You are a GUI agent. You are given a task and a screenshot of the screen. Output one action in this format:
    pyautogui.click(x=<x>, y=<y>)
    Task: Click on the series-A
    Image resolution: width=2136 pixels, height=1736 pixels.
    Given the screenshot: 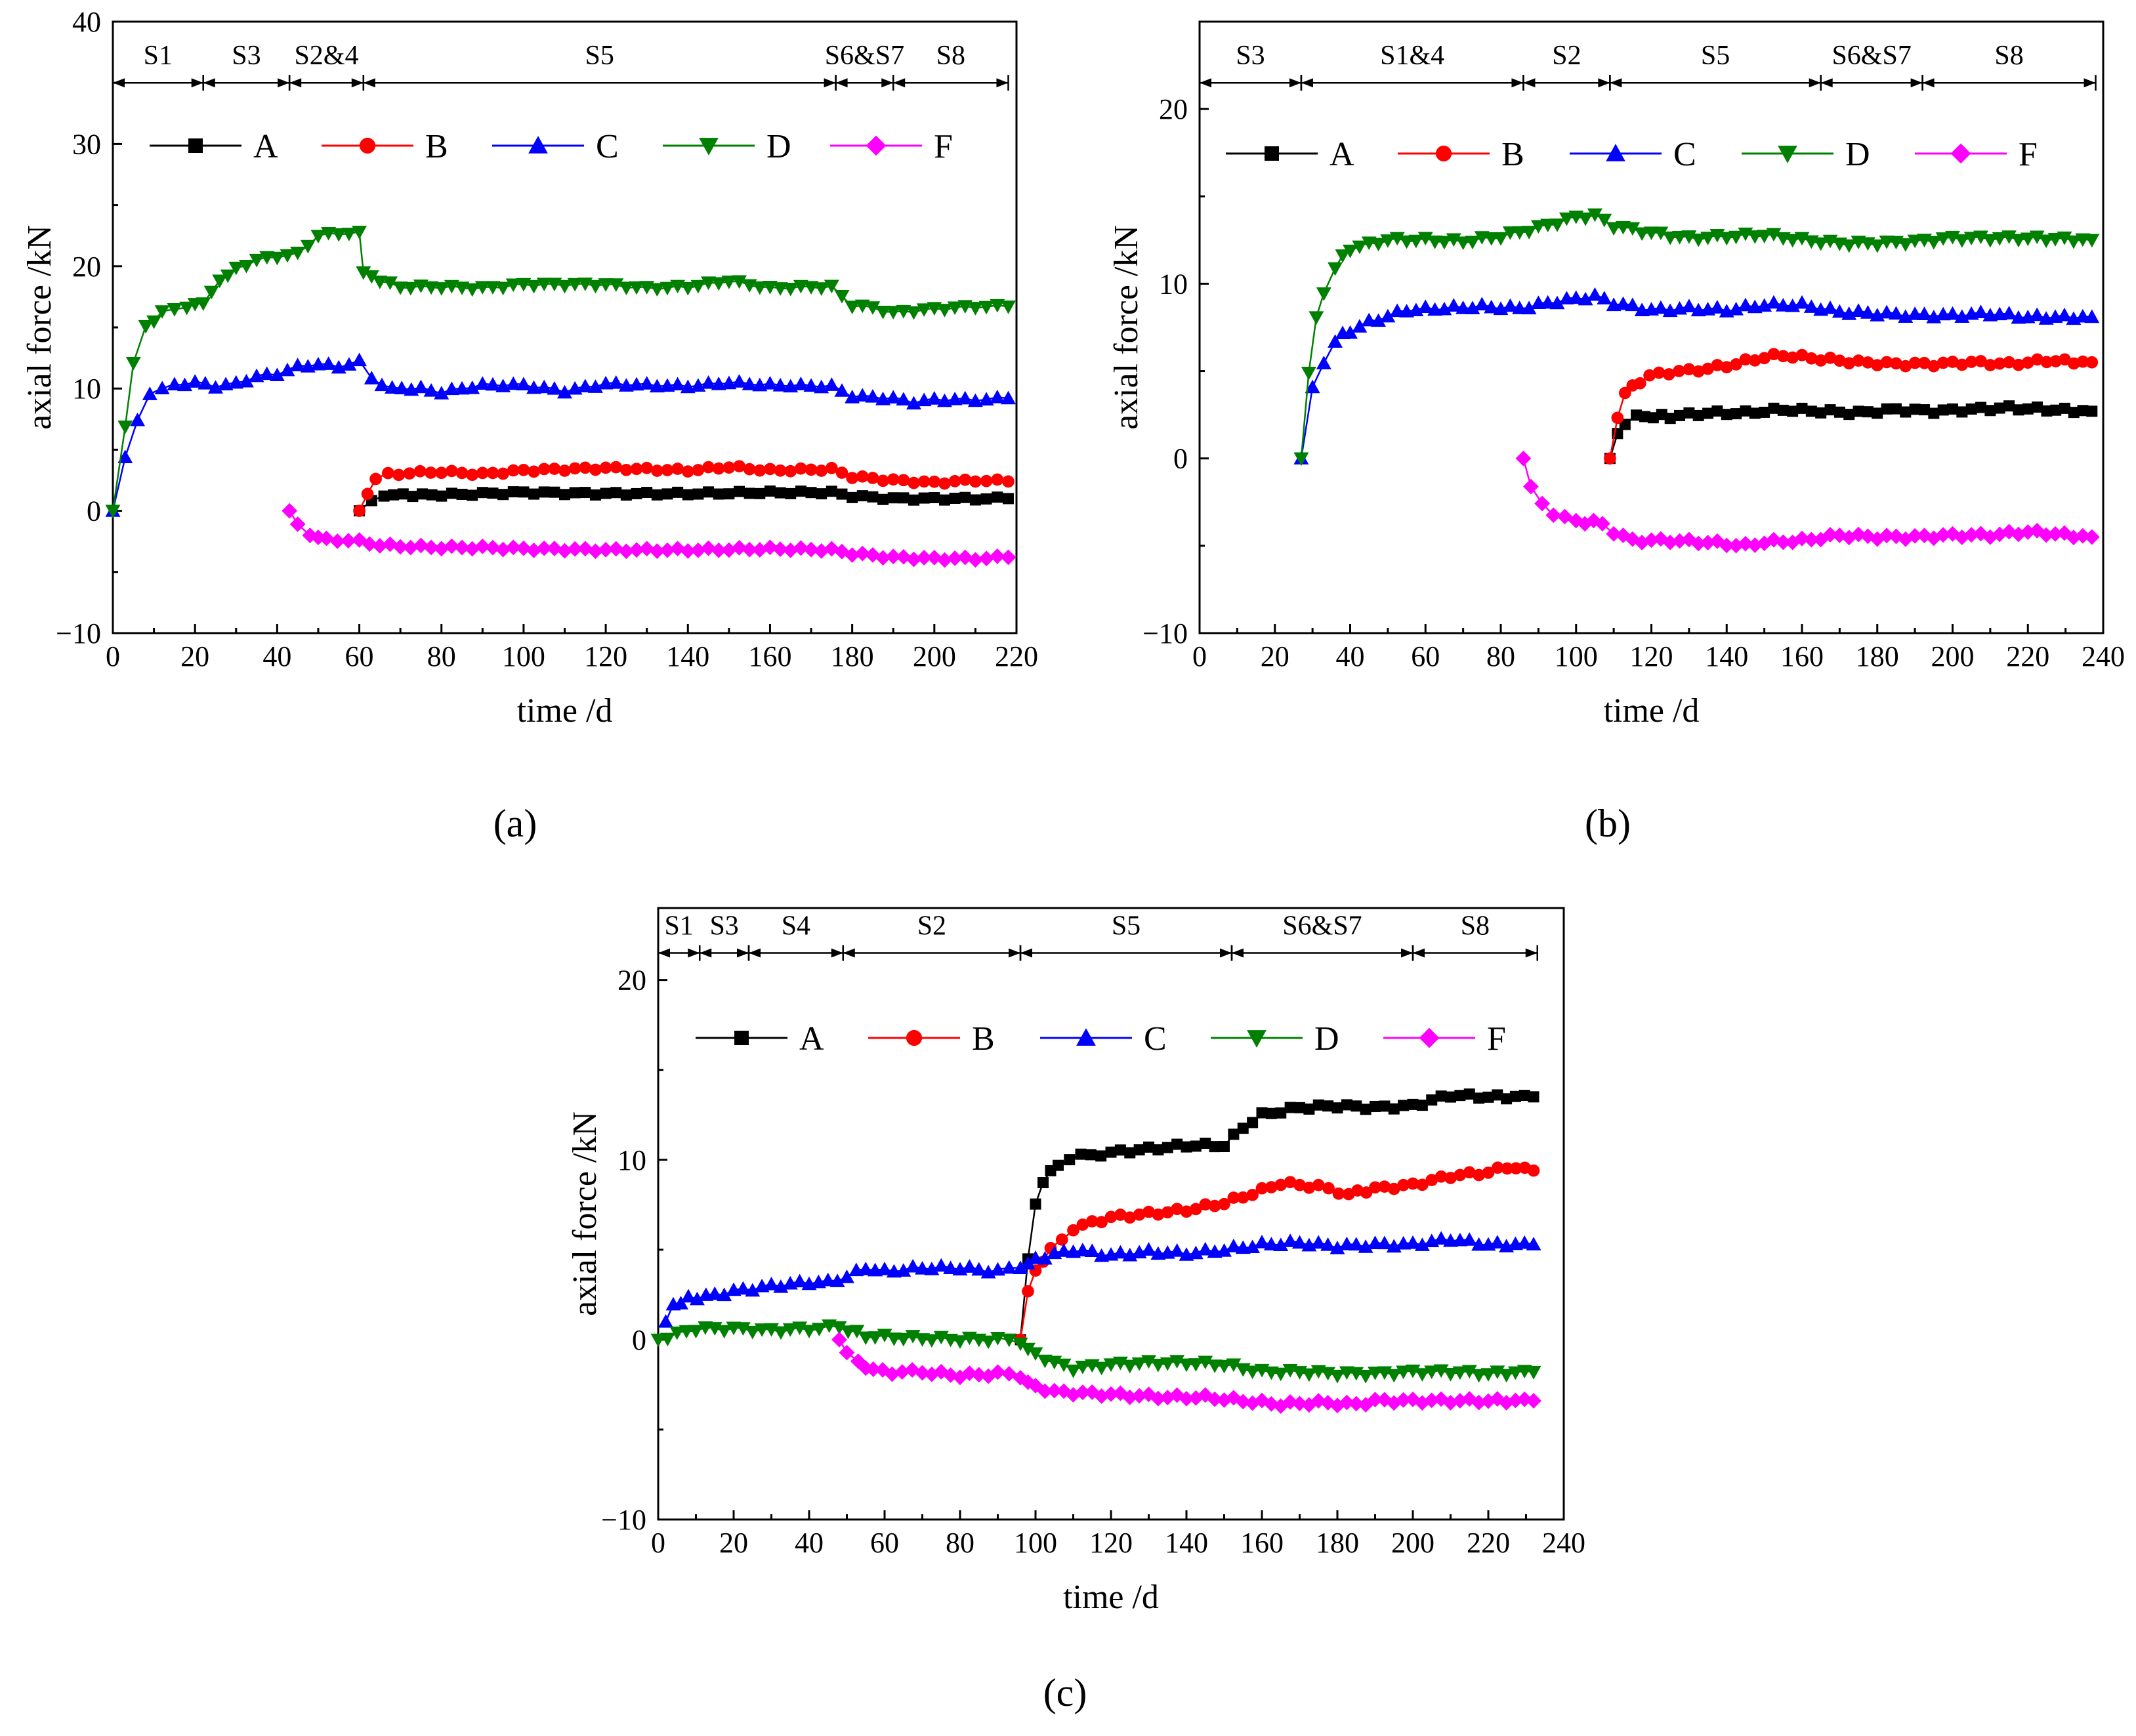 What is the action you would take?
    pyautogui.click(x=684, y=501)
    